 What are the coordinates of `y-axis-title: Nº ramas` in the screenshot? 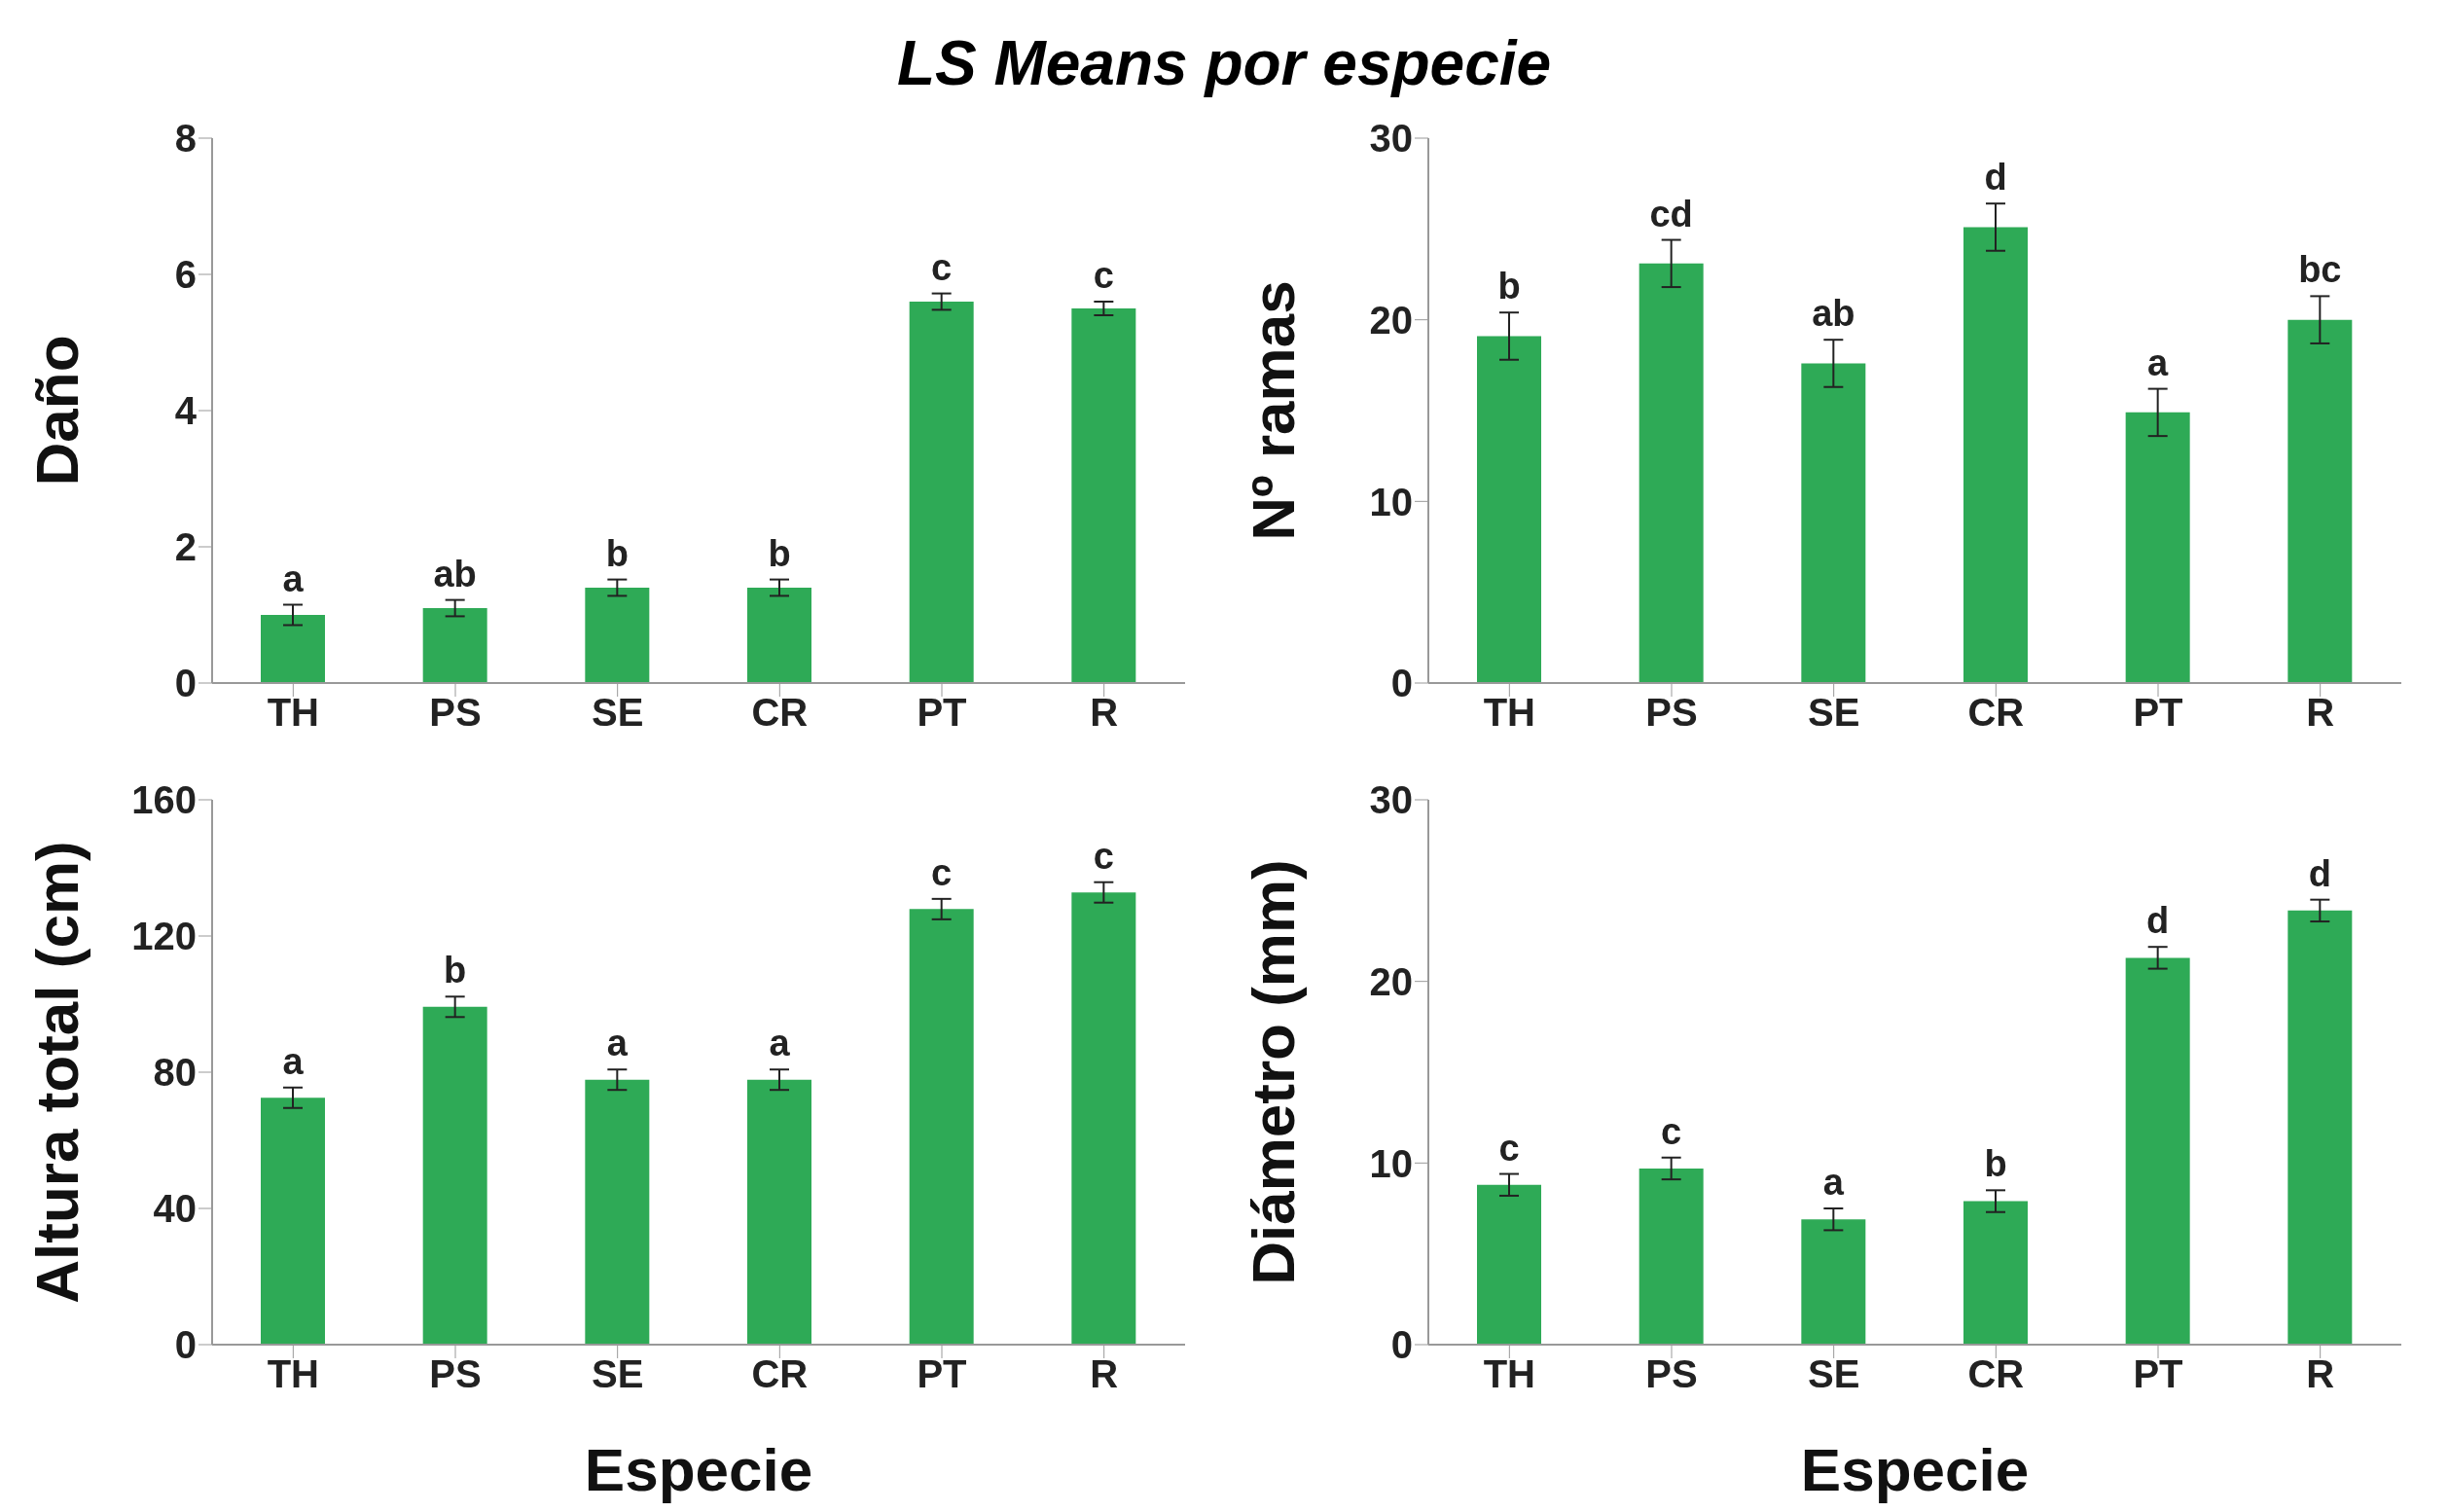 It's located at (1274, 410).